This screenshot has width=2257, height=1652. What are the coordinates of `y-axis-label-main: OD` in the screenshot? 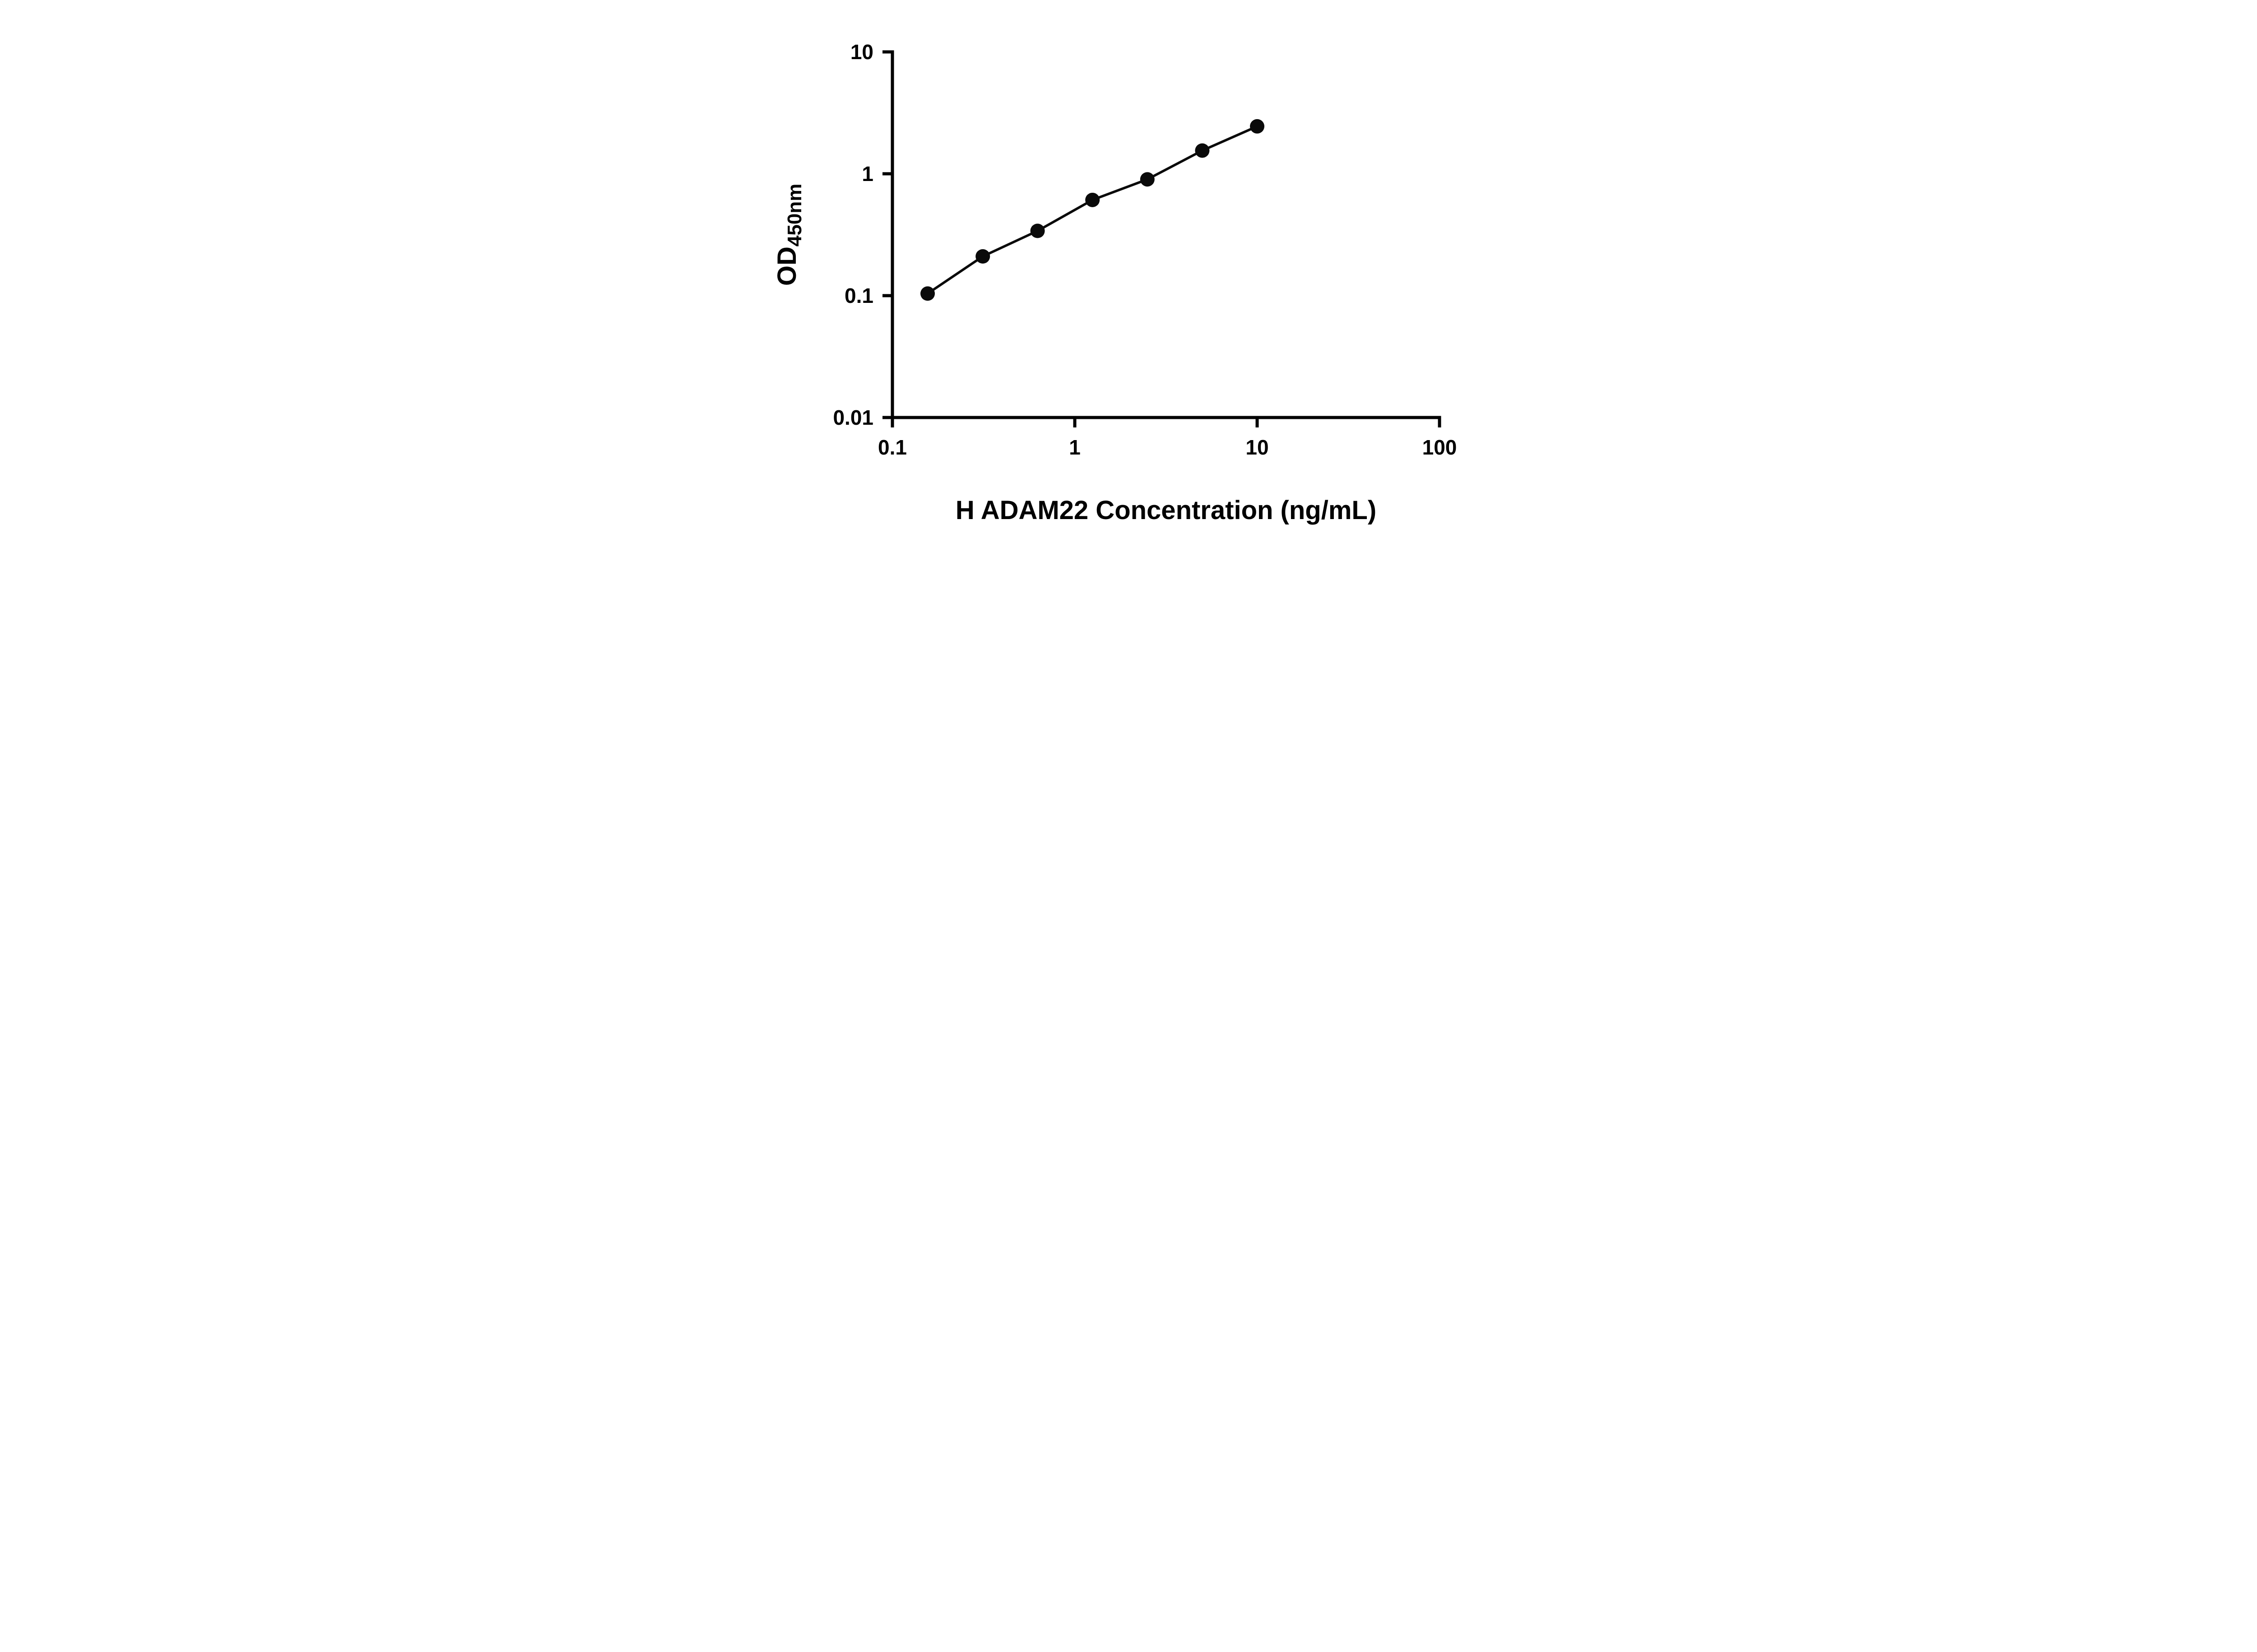 It's located at (787, 266).